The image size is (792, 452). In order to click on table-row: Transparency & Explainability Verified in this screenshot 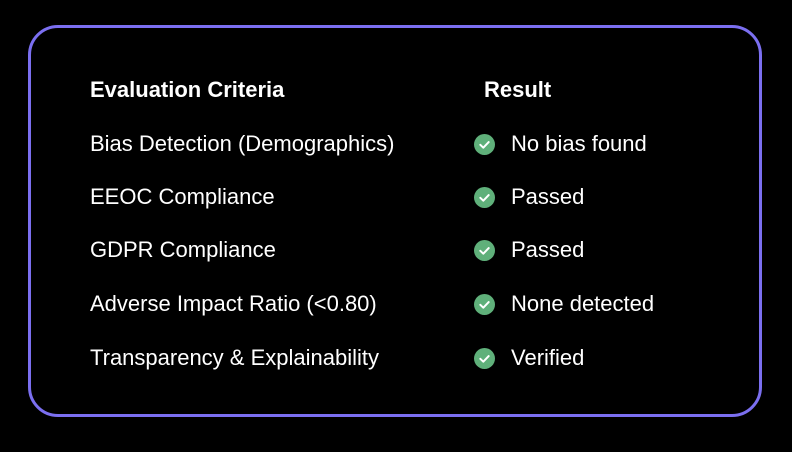, I will do `click(395, 358)`.